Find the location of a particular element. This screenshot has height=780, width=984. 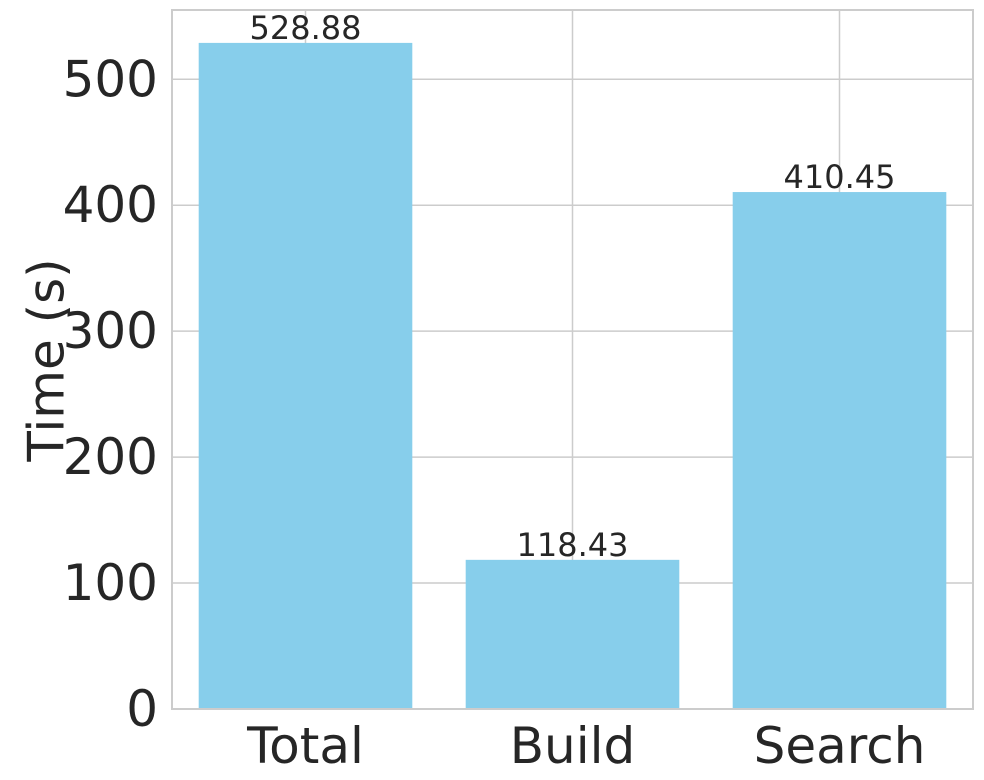

x-tick-label-build: Build is located at coordinates (573, 746).